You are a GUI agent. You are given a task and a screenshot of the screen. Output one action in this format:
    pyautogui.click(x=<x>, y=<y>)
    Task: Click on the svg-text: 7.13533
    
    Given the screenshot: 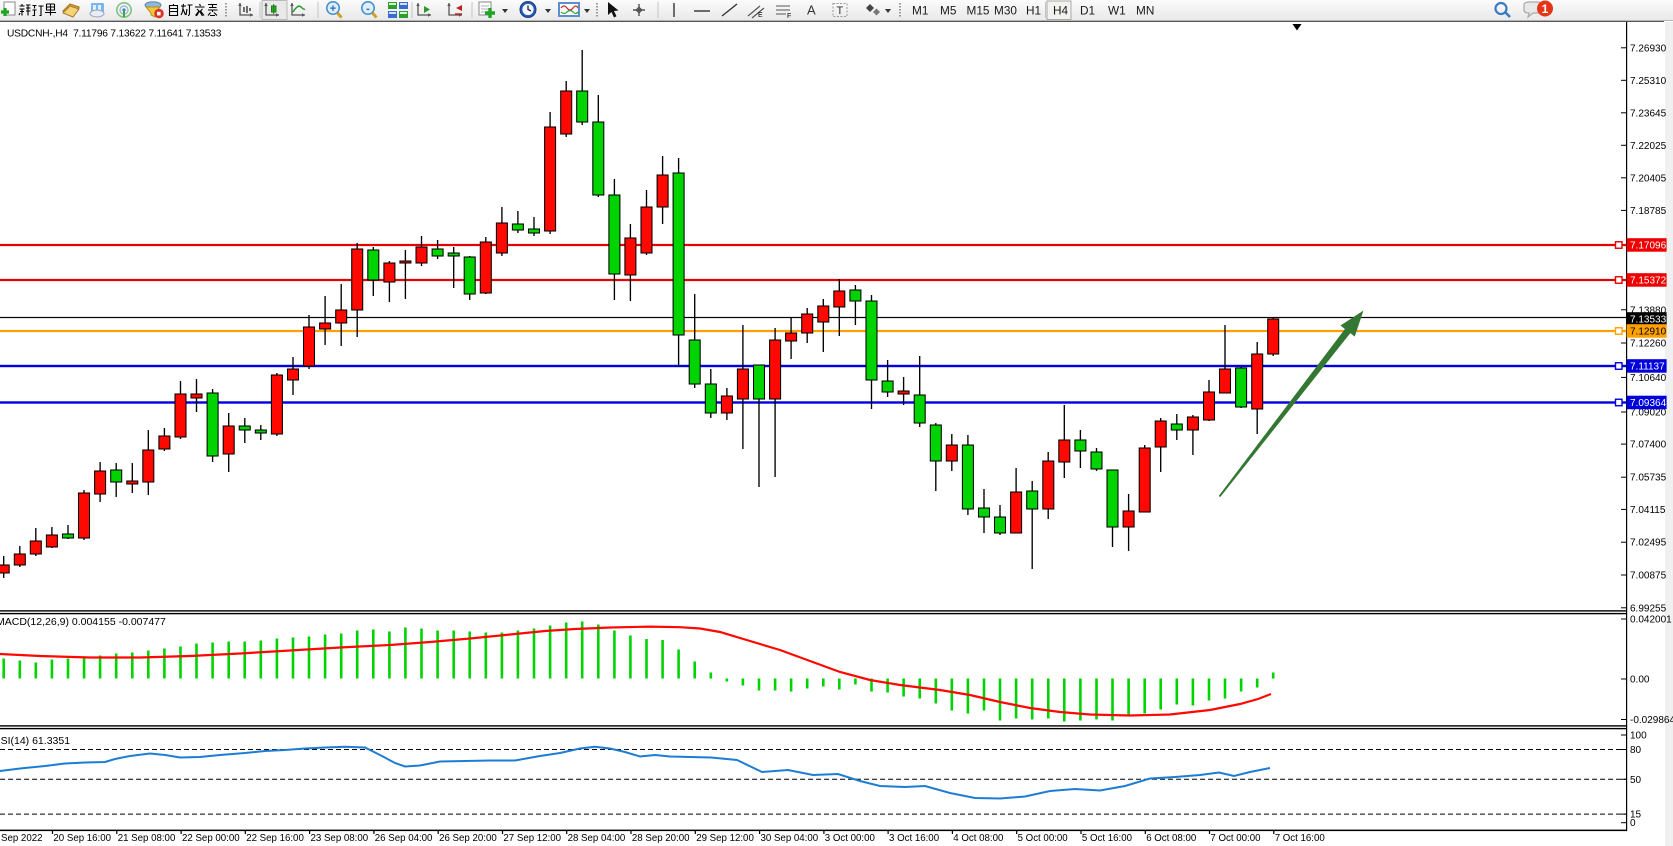 What is the action you would take?
    pyautogui.click(x=1648, y=320)
    